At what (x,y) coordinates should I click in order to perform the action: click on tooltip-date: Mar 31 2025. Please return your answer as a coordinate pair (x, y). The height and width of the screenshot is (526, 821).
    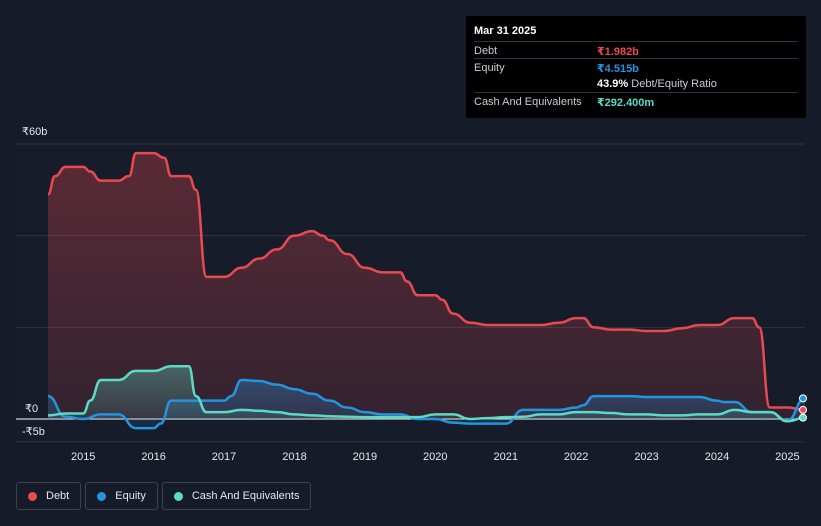
    Looking at the image, I should click on (505, 31).